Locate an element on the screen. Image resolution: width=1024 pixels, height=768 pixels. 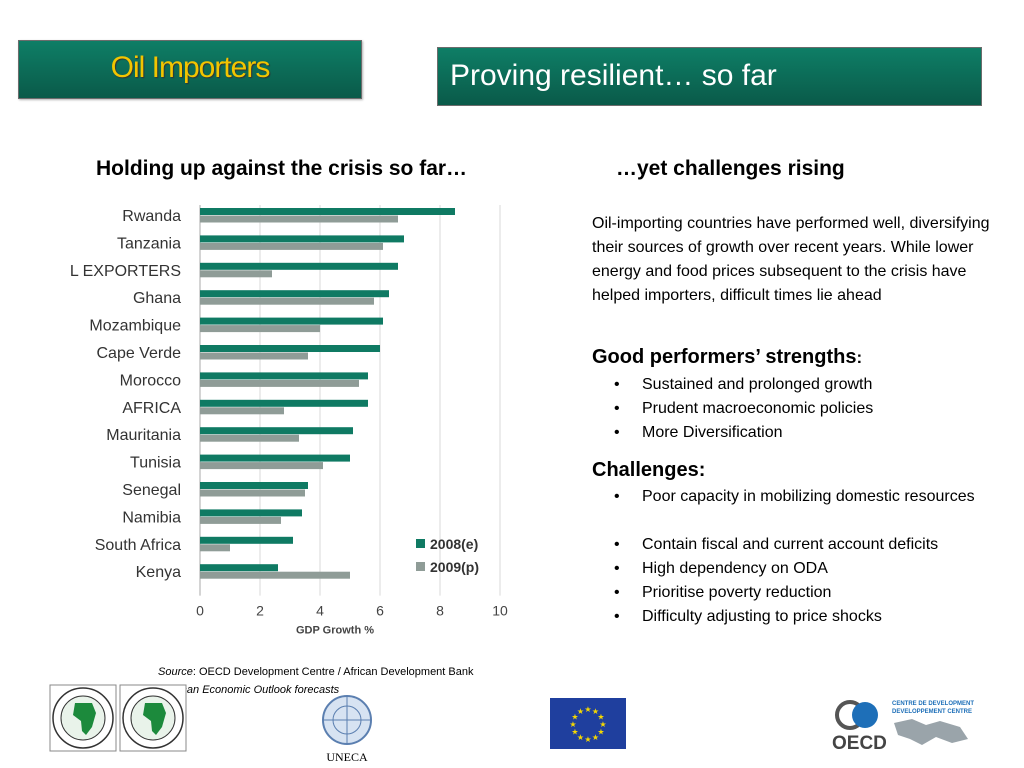
category-label: Mozambique is located at coordinates (135, 326).